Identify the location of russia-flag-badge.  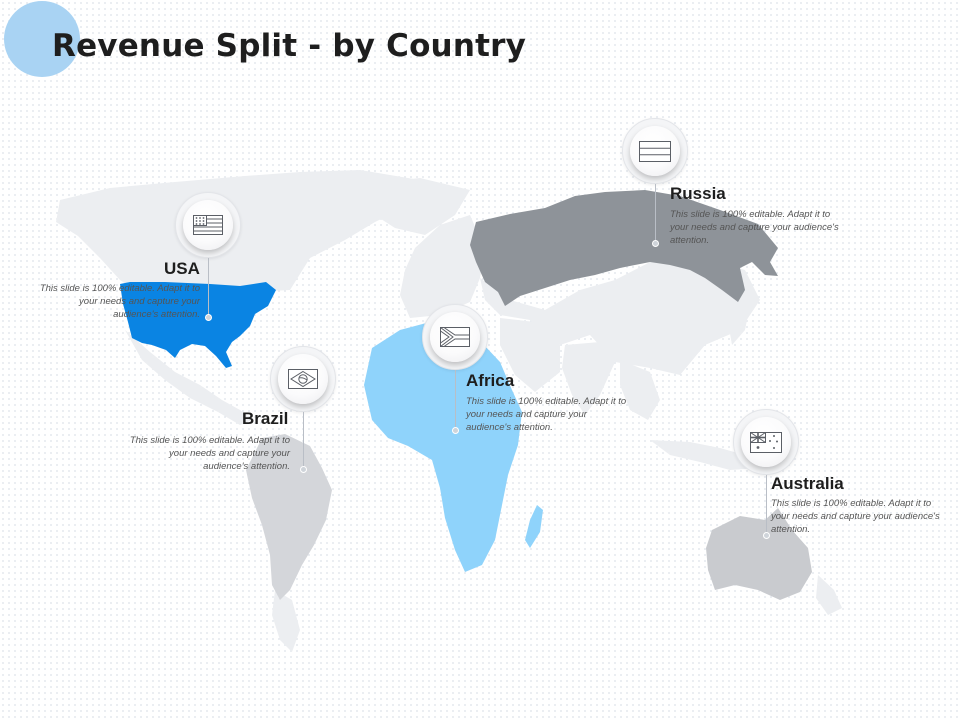
(655, 151).